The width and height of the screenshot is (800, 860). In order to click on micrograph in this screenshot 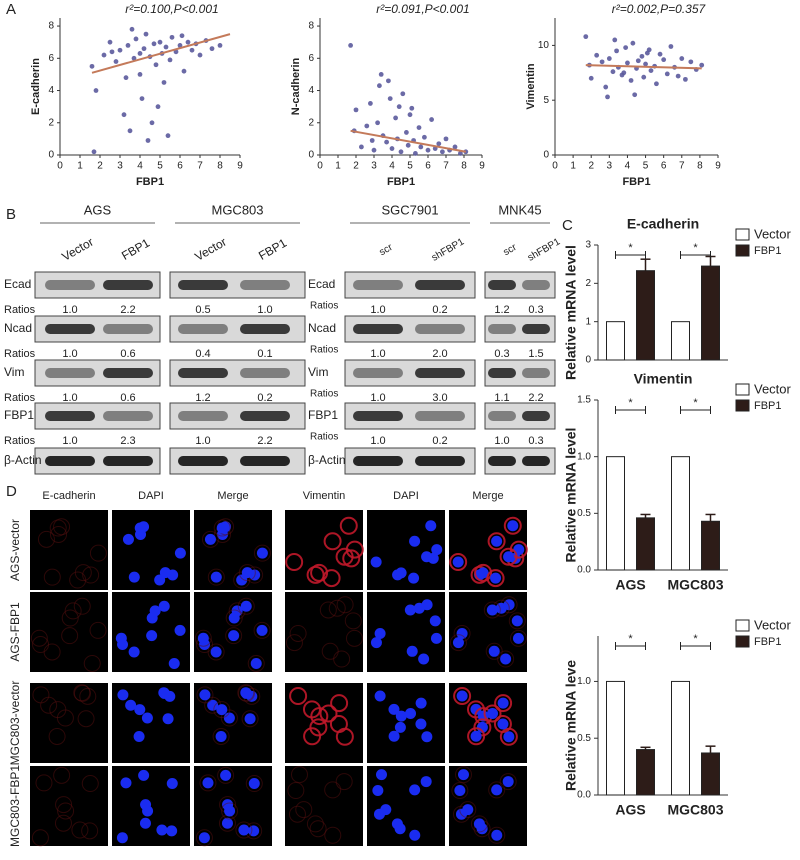, I will do `click(69, 550)`.